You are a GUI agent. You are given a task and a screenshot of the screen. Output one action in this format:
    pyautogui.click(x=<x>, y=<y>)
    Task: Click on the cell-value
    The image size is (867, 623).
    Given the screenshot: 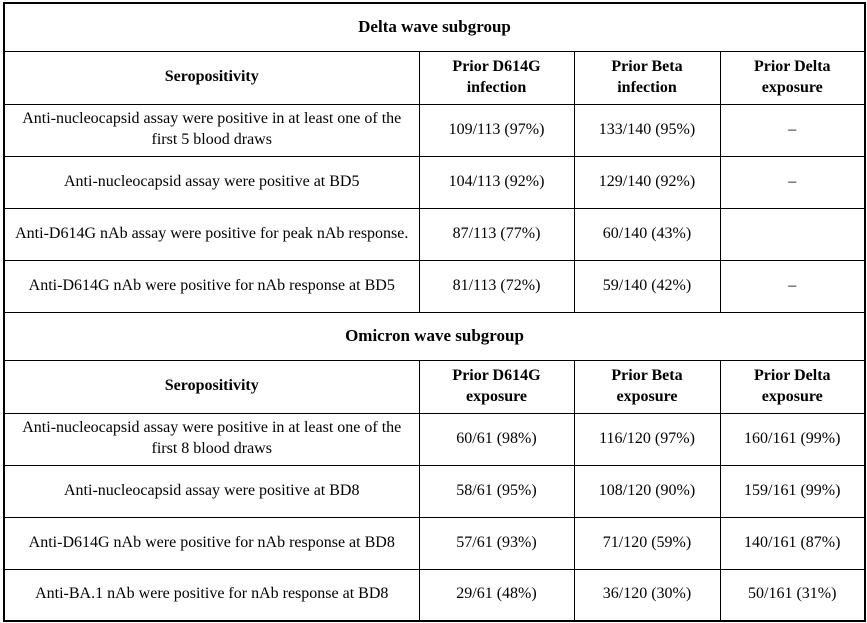 What is the action you would take?
    pyautogui.click(x=792, y=234)
    